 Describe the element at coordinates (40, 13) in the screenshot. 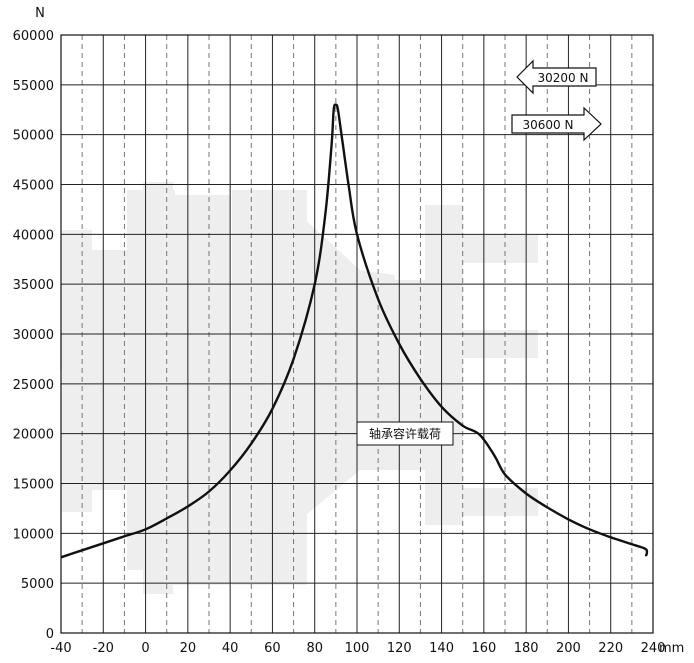

I see `y-axis-label: N` at that location.